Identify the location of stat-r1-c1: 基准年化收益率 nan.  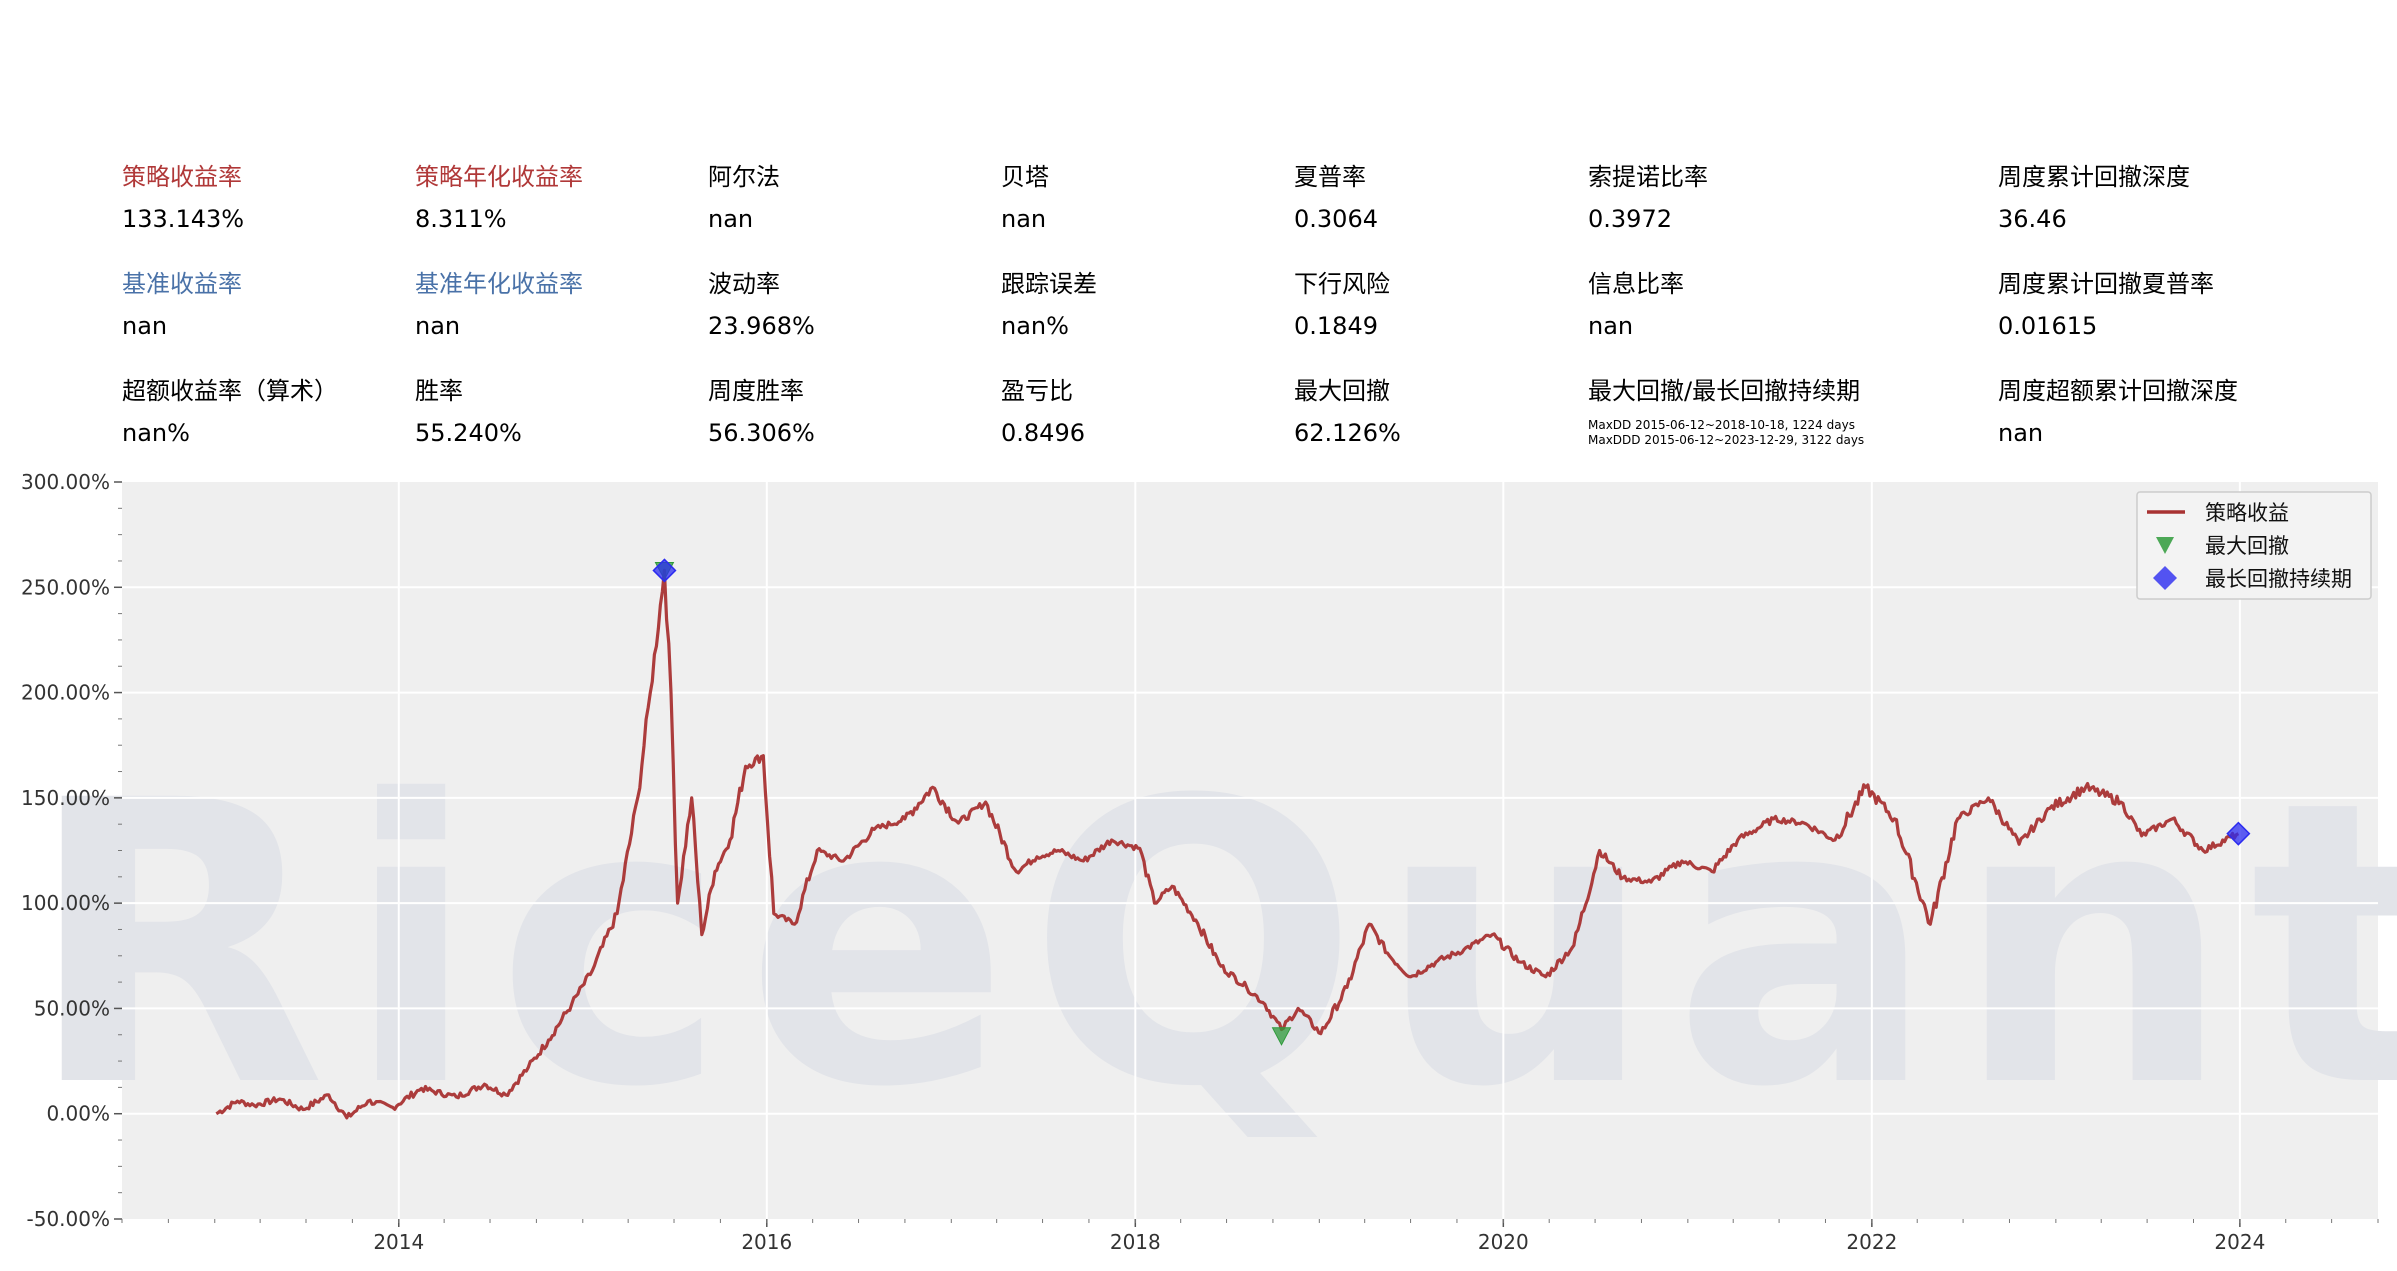
(499, 305).